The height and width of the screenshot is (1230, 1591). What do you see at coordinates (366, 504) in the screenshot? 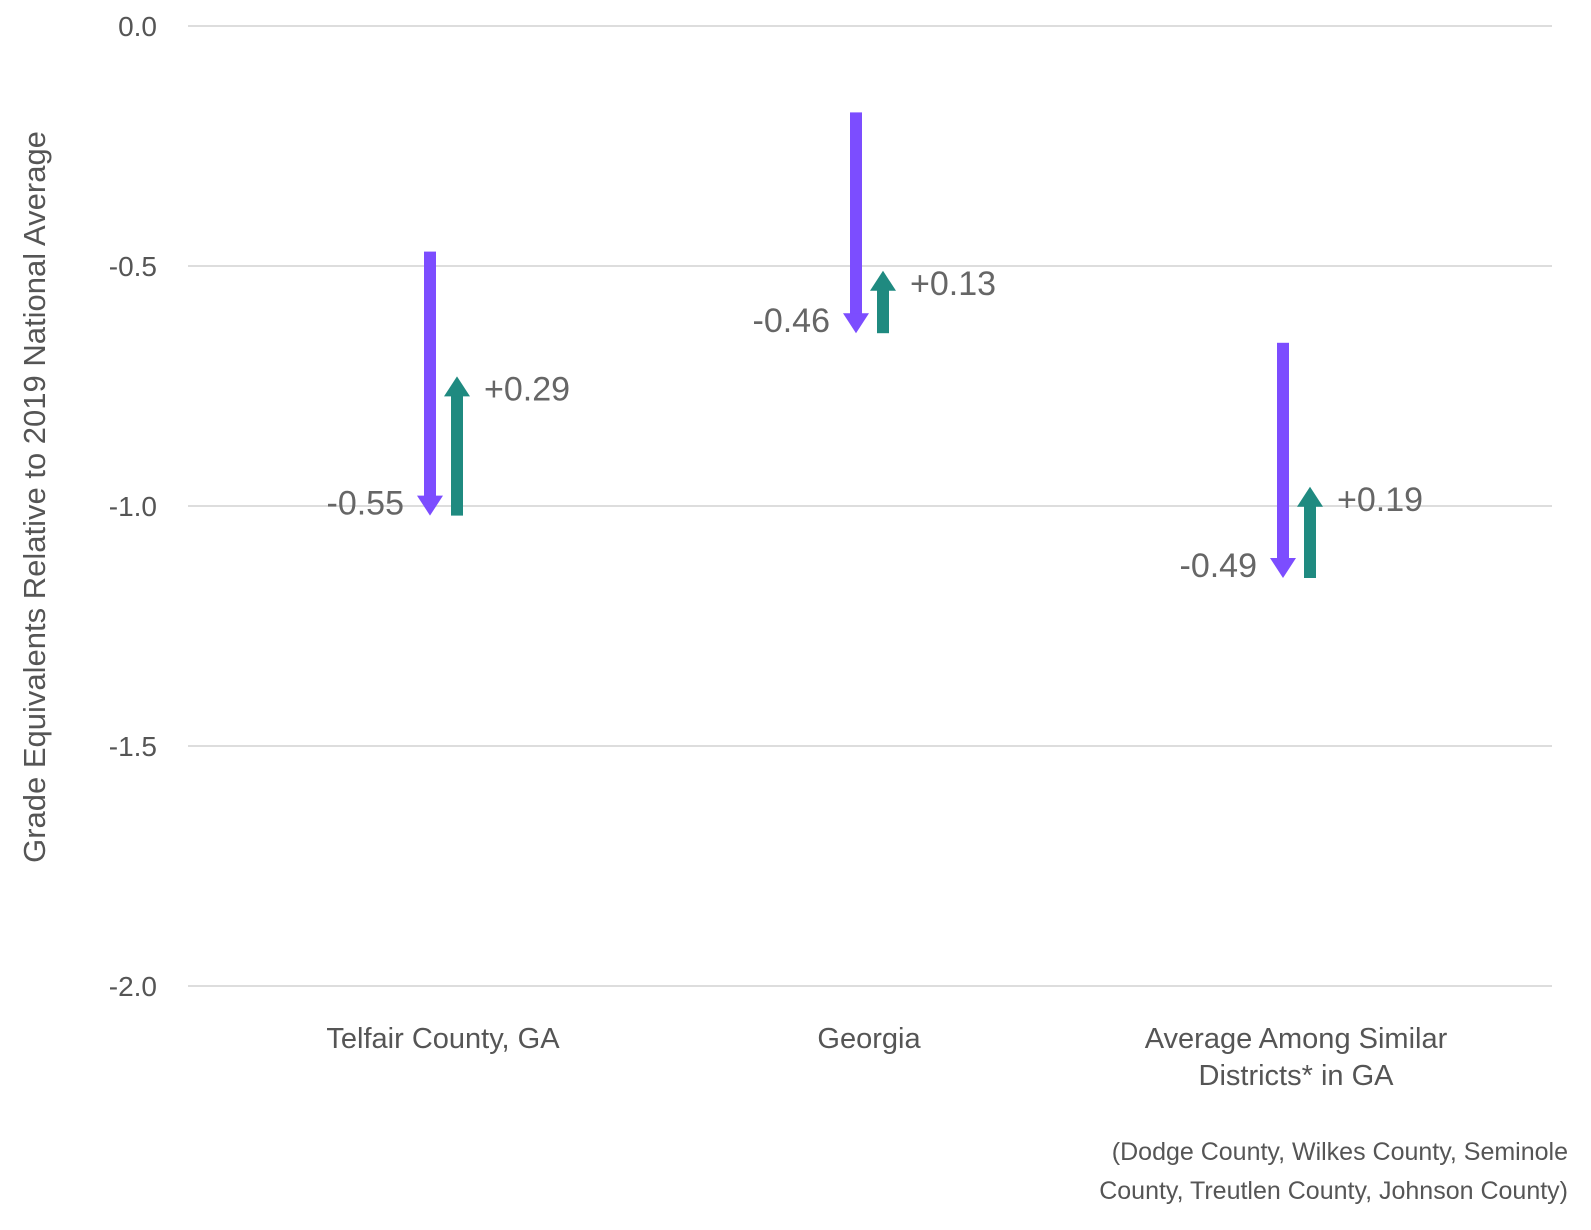
I see `decline-value-label: -0.55` at bounding box center [366, 504].